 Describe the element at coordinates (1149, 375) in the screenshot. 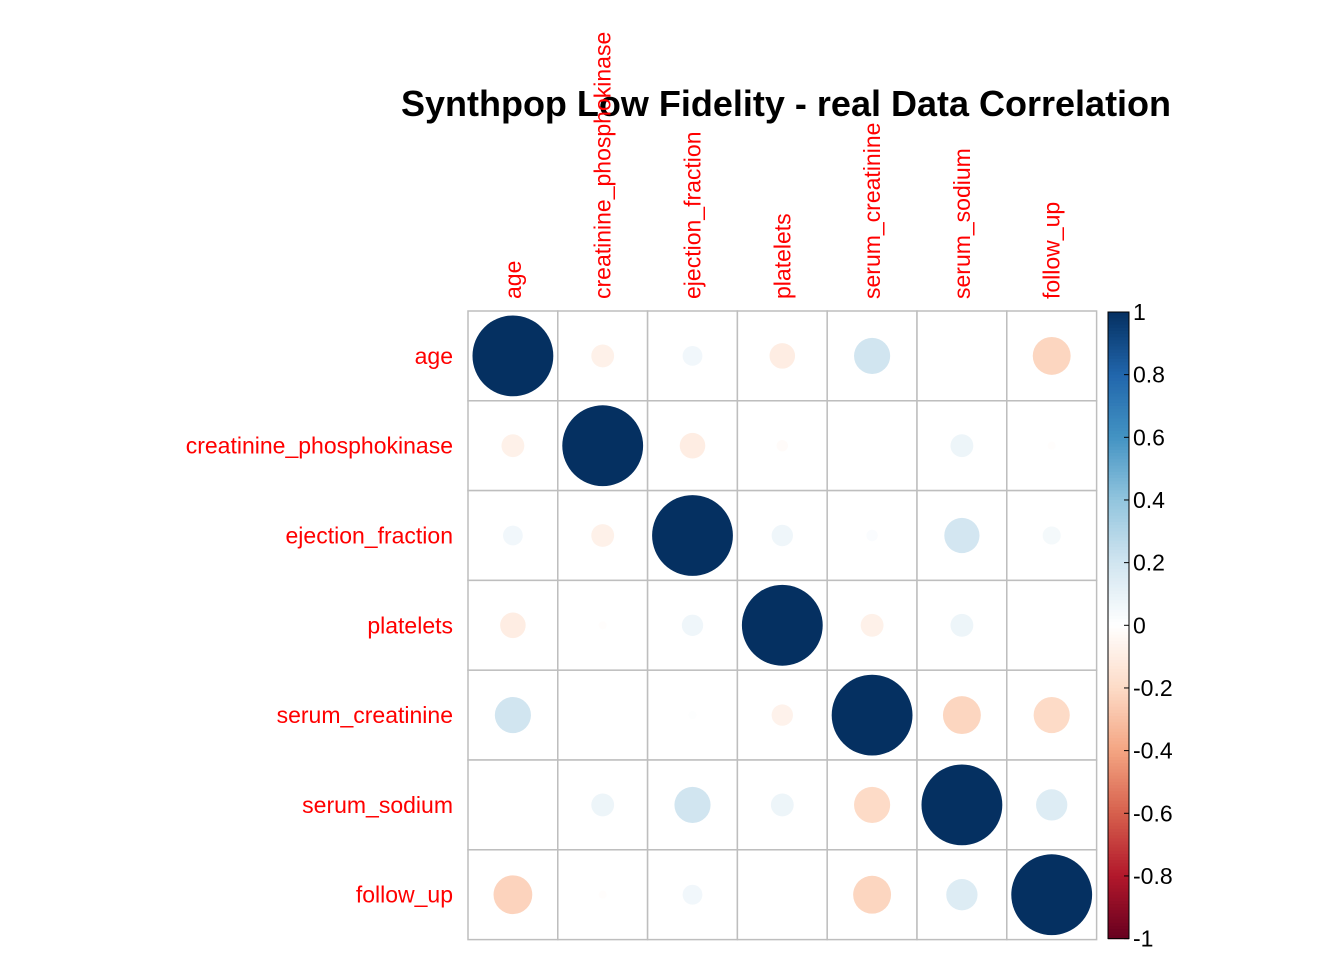

I see `colorbar-tick-label: 0.8` at that location.